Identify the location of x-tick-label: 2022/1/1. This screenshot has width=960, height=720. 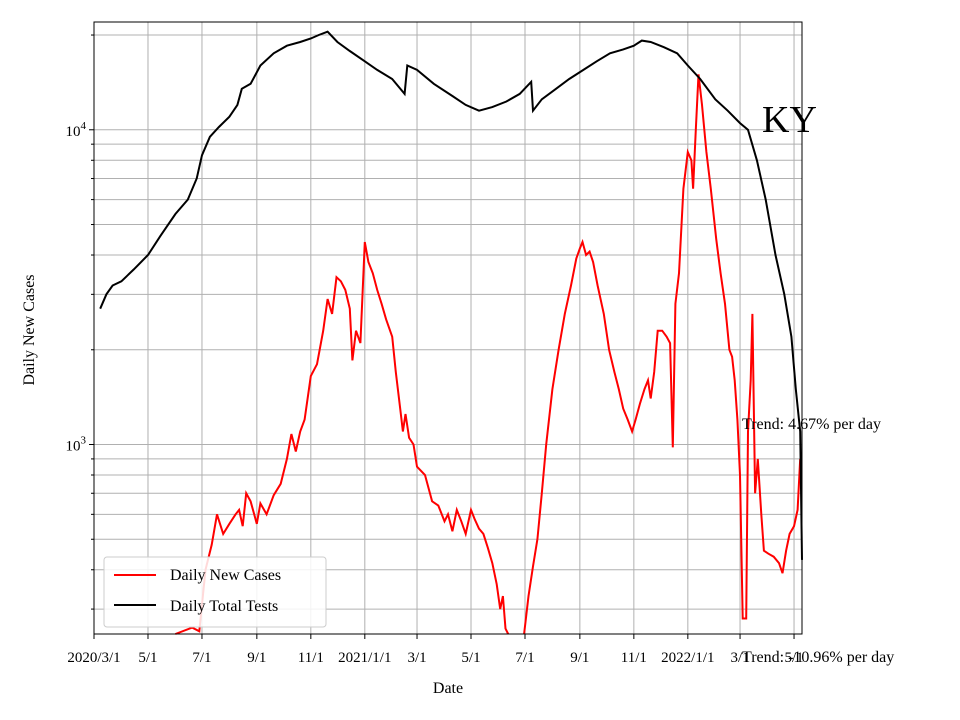
(687, 658).